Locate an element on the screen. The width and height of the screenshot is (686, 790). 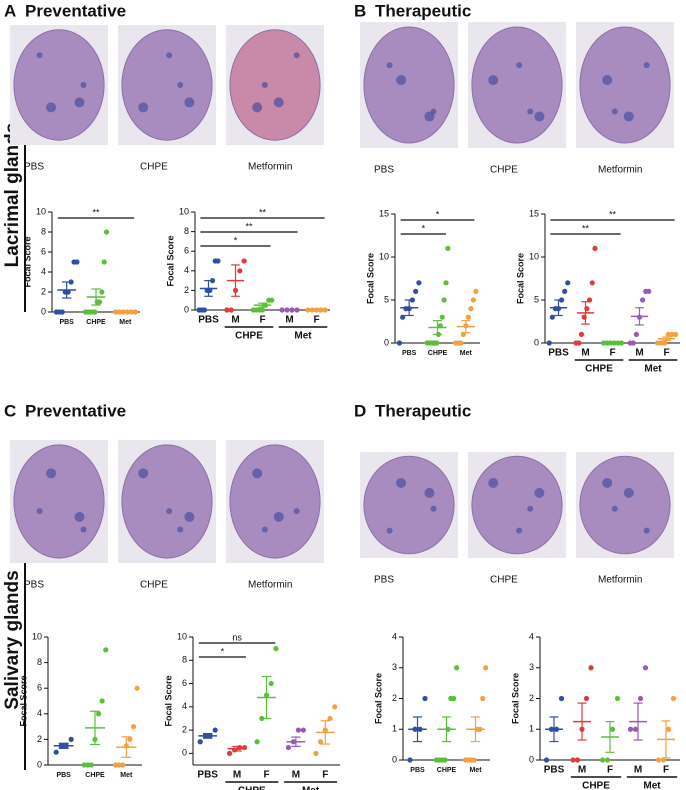
panel-title: Therapeutic is located at coordinates (423, 10).